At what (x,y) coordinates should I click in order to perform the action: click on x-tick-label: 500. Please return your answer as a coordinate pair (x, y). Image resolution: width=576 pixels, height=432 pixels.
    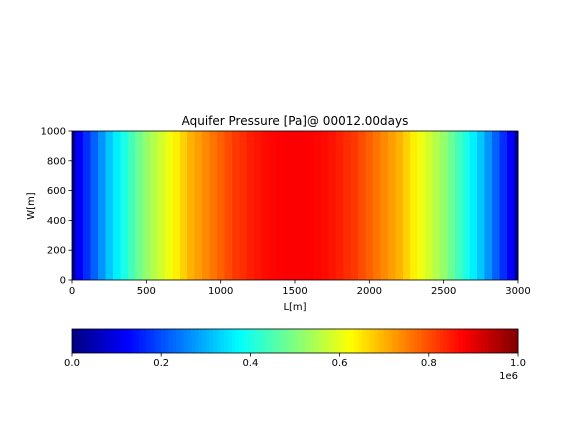
    Looking at the image, I should click on (146, 291).